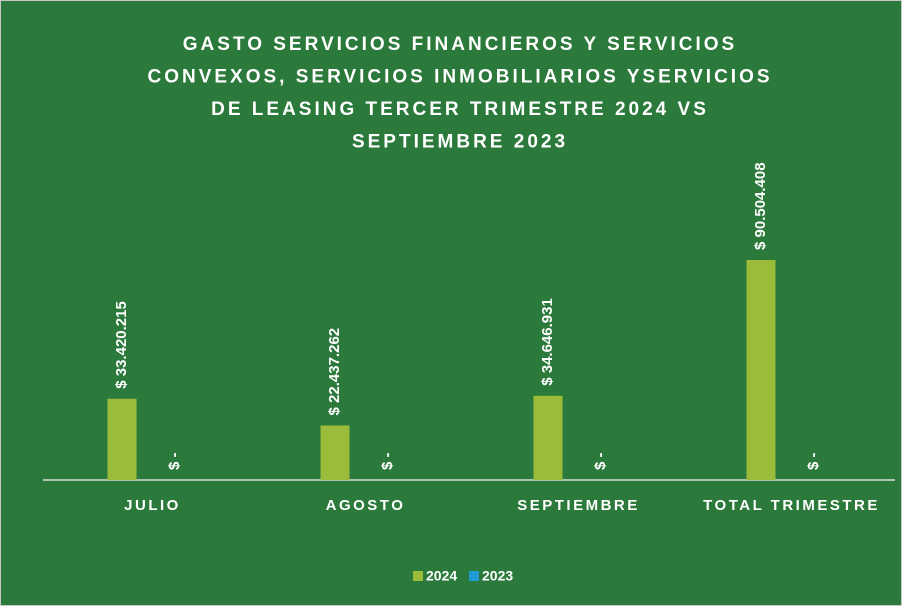  Describe the element at coordinates (334, 372) in the screenshot. I see `data-label: $ 22.437.262` at that location.